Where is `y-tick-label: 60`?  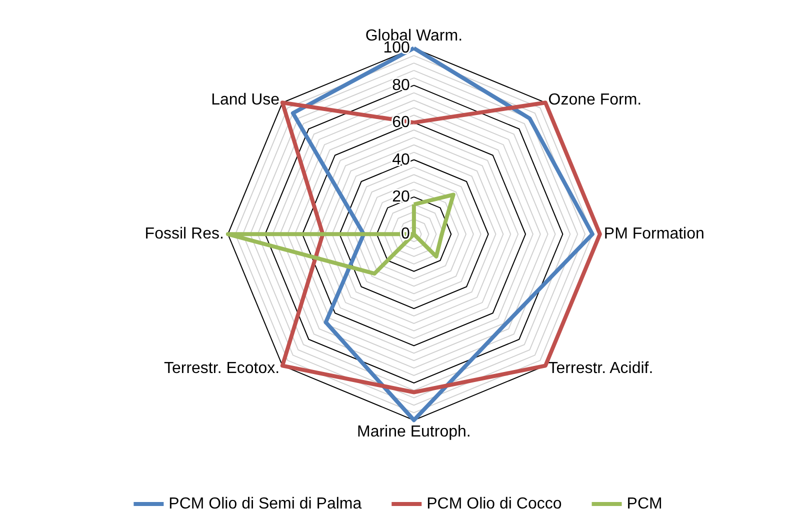
y-tick-label: 60 is located at coordinates (401, 123).